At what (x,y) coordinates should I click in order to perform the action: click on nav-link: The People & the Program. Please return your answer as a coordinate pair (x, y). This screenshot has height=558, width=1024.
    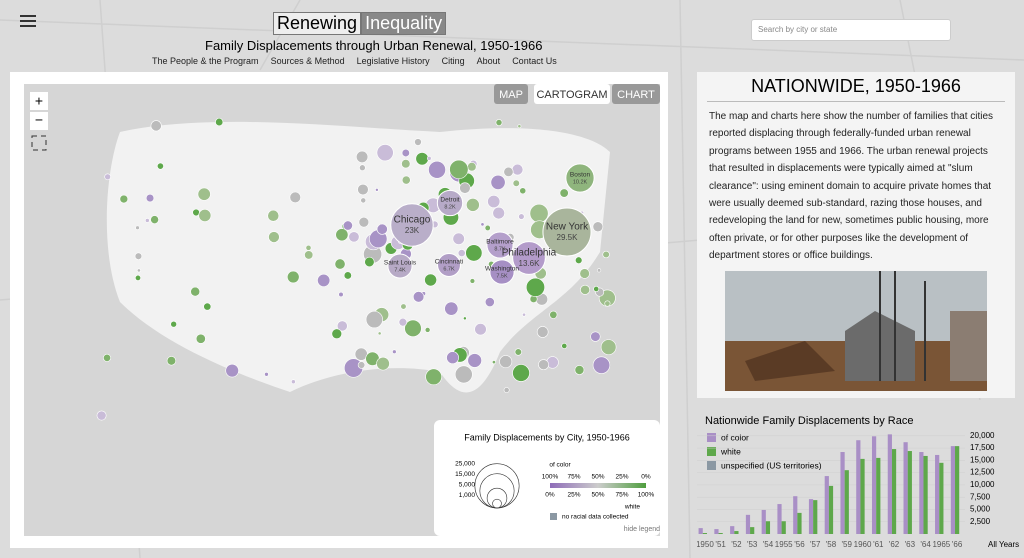
    Looking at the image, I should click on (205, 61).